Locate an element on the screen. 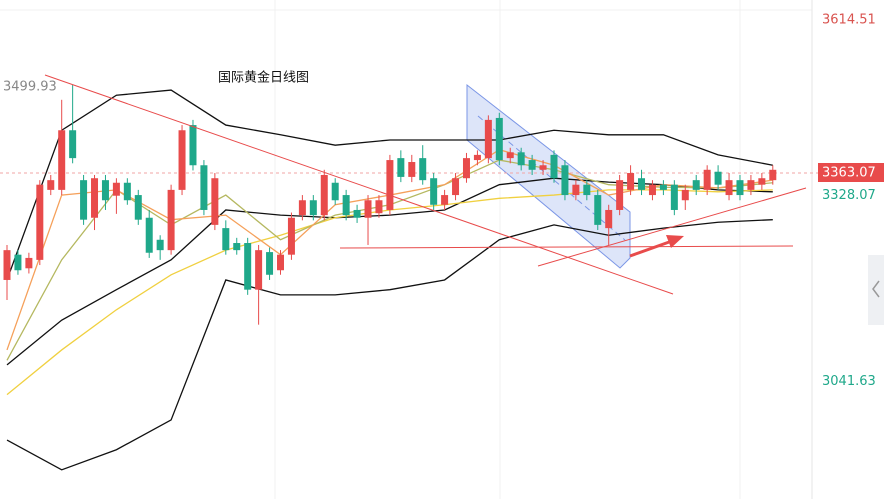 The height and width of the screenshot is (499, 884). price-label: 3041.63 is located at coordinates (849, 381).